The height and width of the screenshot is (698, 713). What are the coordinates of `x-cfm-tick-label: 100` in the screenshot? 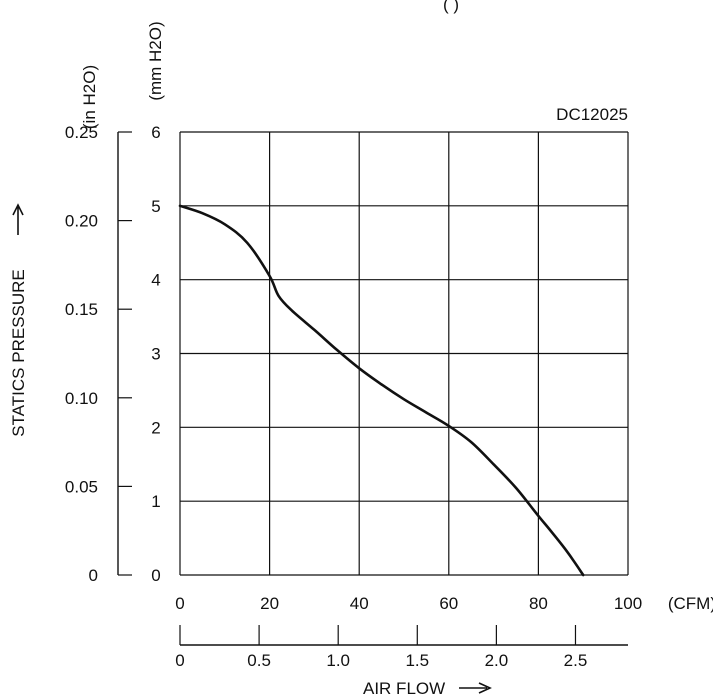 It's located at (628, 603).